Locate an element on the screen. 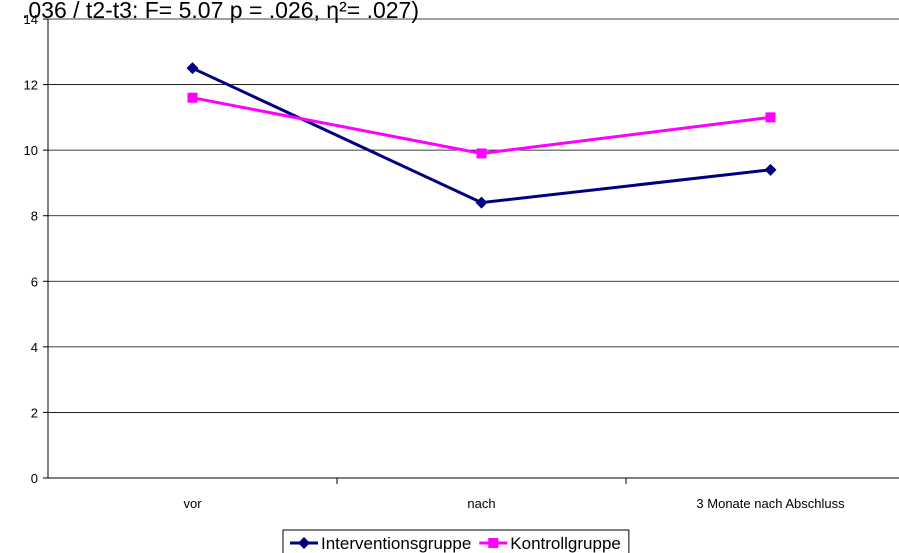 This screenshot has width=899, height=553. x-tick-label: 3 Monate nach Abschluss is located at coordinates (770, 503).